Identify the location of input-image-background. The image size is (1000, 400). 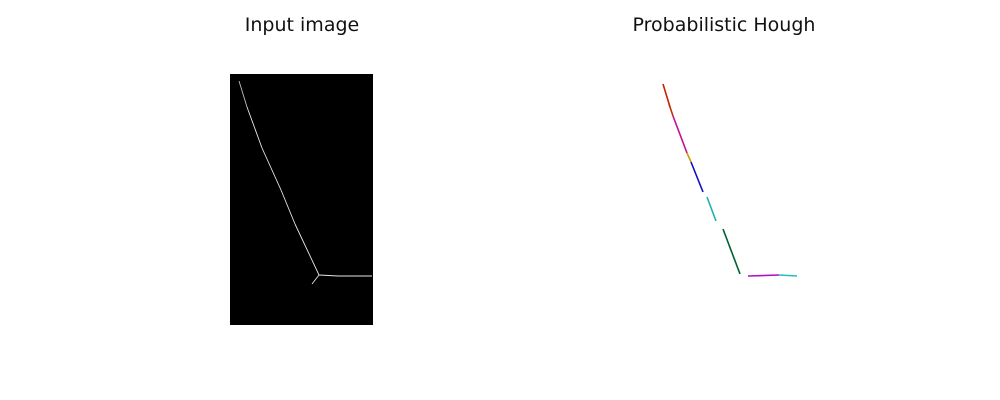
(301, 199).